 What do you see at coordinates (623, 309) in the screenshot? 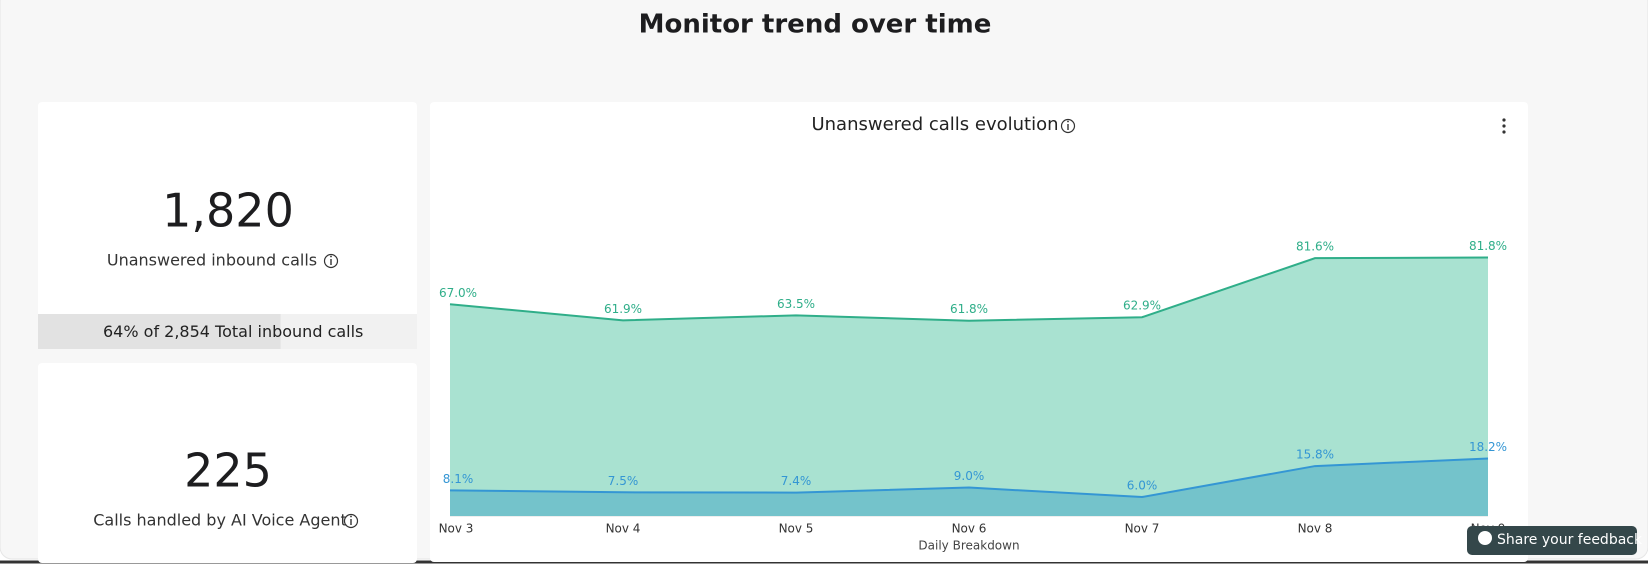
I see `data-label: 61.9%` at bounding box center [623, 309].